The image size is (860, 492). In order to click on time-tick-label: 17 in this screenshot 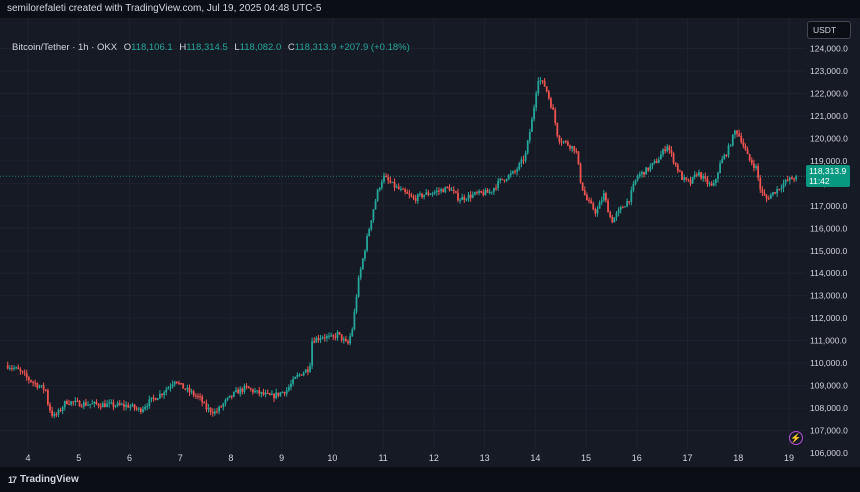, I will do `click(688, 458)`.